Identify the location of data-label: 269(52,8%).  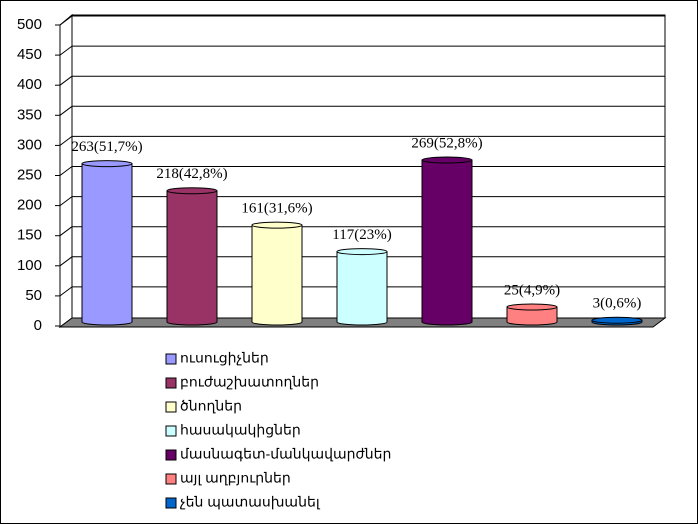
(446, 143).